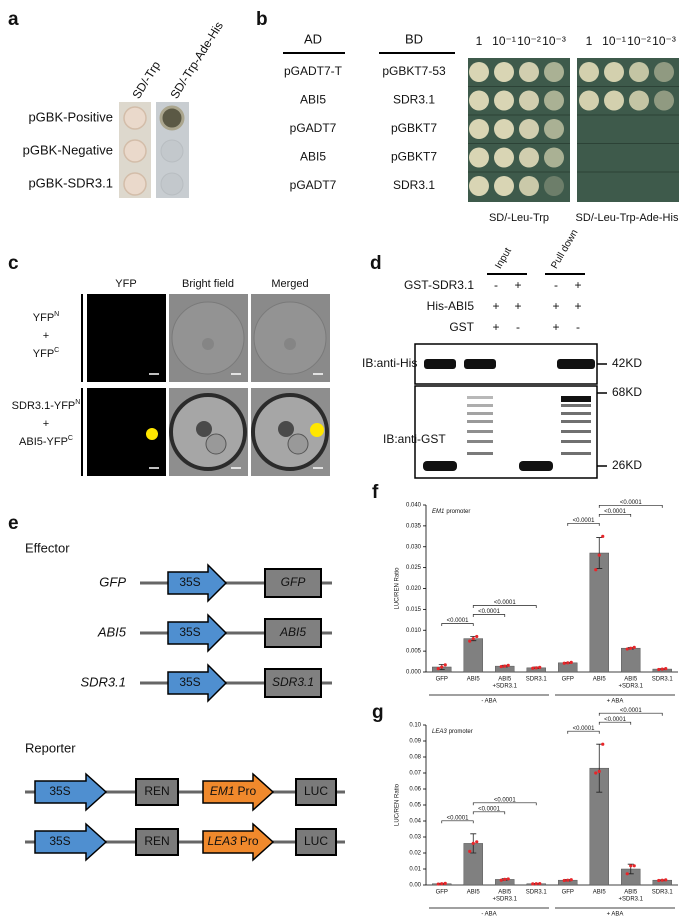 This screenshot has width=685, height=920. Describe the element at coordinates (578, 327) in the screenshot. I see `sign: -` at that location.